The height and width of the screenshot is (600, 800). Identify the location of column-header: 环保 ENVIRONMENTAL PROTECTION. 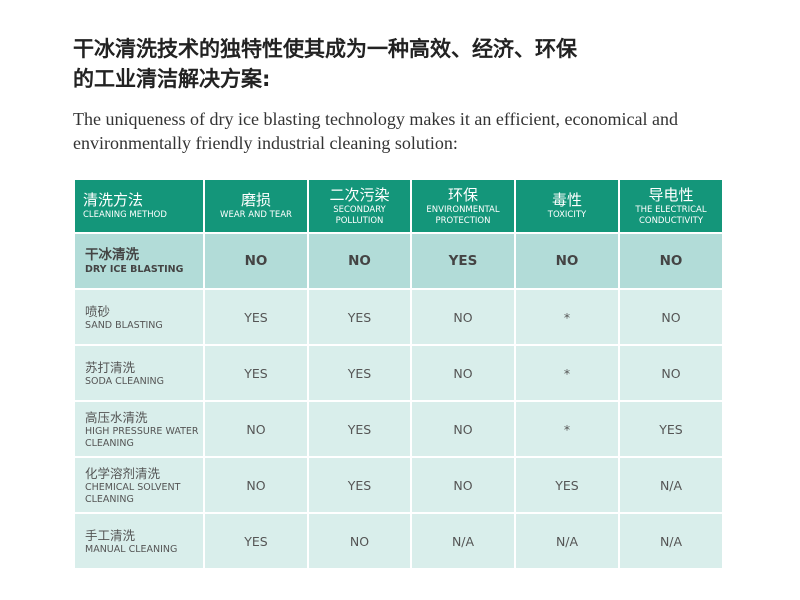
(463, 206).